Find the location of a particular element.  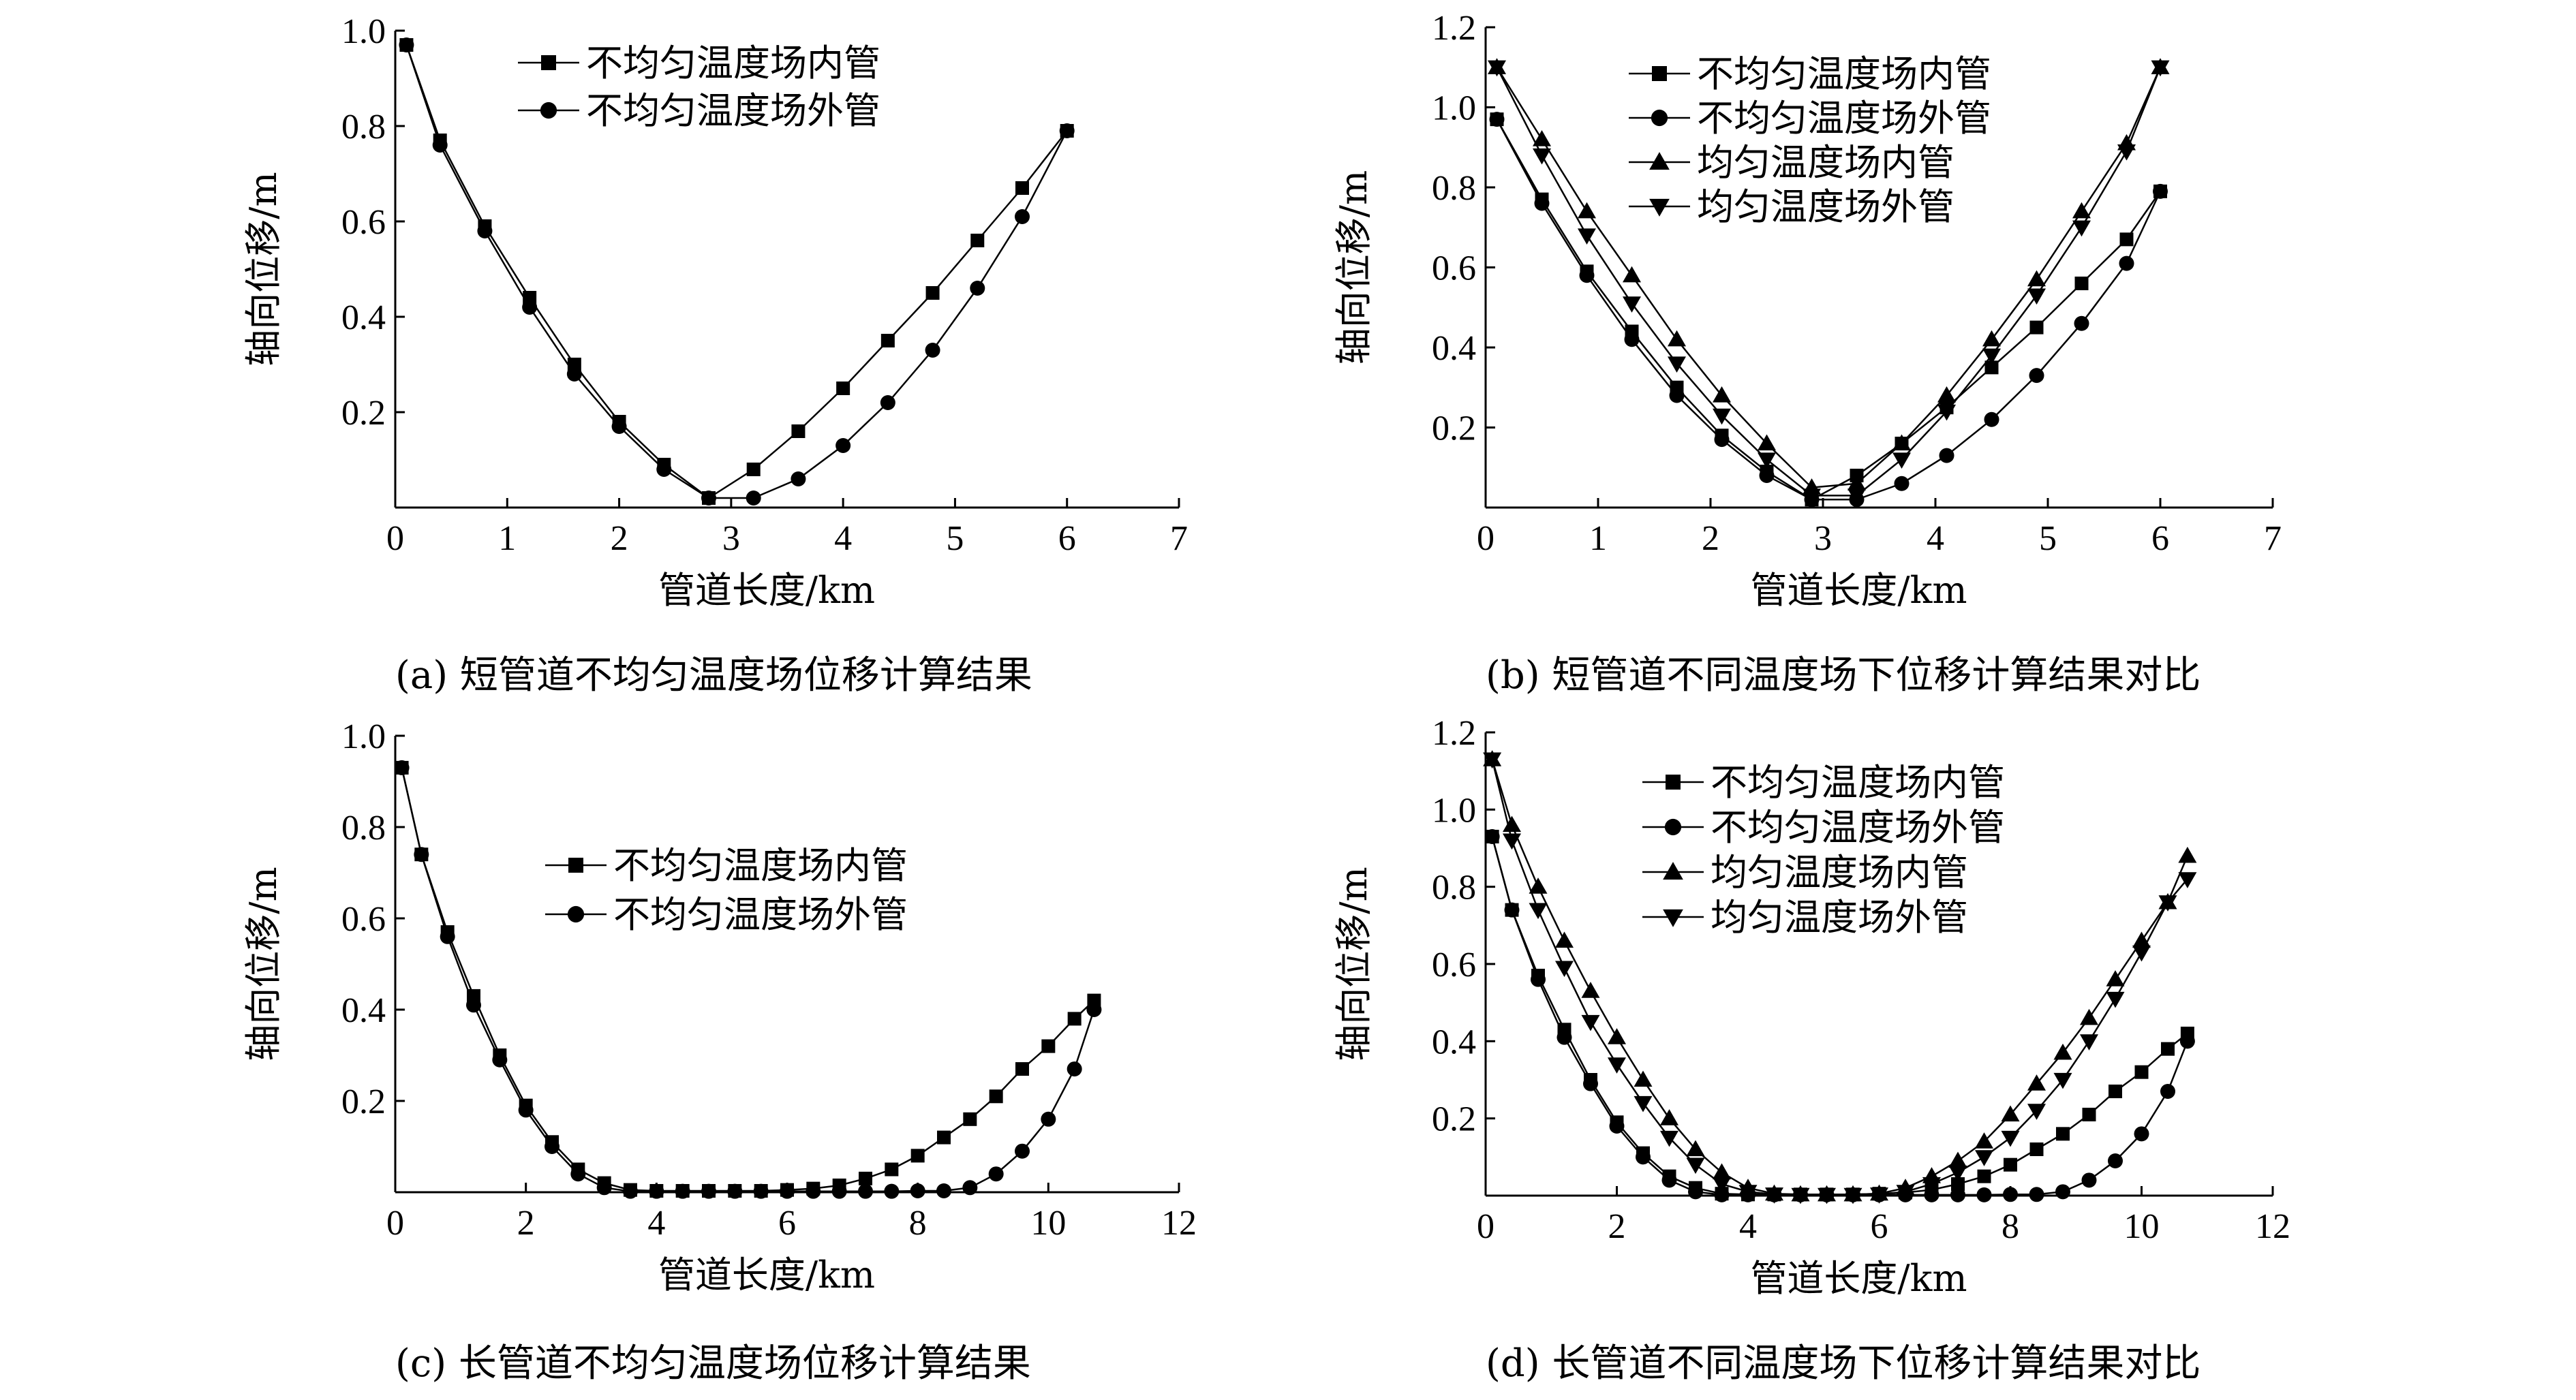

x-tick-label: 8 is located at coordinates (2010, 1226).